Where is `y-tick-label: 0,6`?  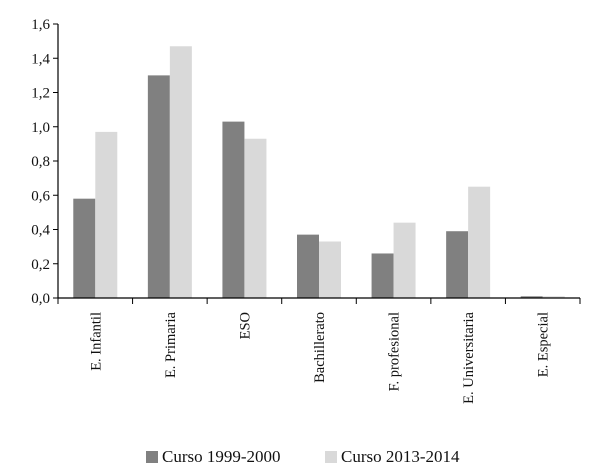 y-tick-label: 0,6 is located at coordinates (40, 196).